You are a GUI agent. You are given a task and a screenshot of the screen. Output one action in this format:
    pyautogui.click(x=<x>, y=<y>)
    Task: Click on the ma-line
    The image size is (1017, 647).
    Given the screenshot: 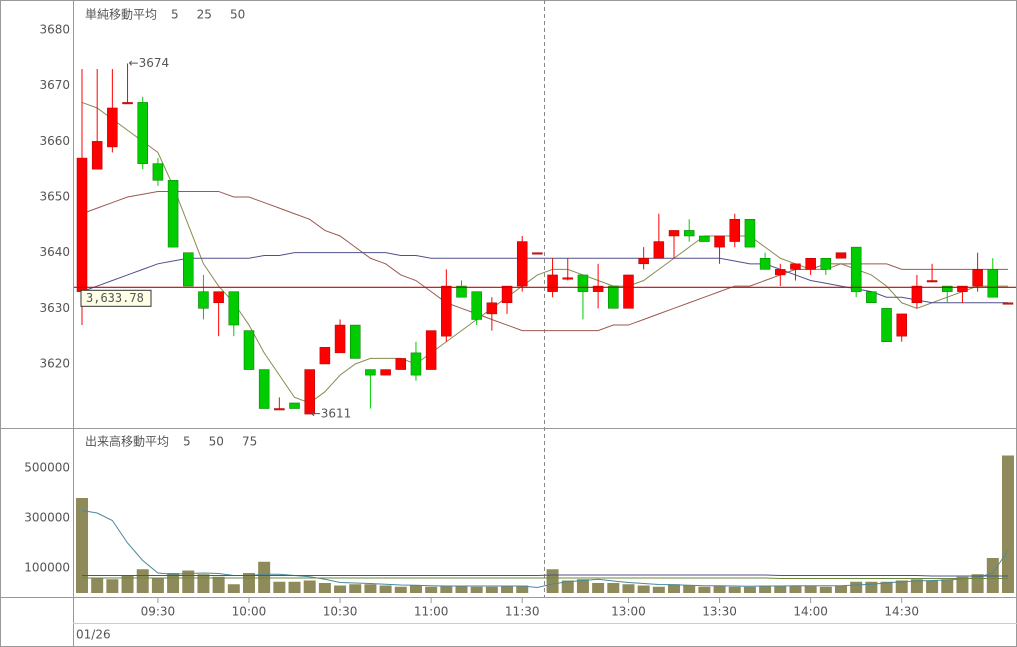 What is the action you would take?
    pyautogui.click(x=545, y=578)
    